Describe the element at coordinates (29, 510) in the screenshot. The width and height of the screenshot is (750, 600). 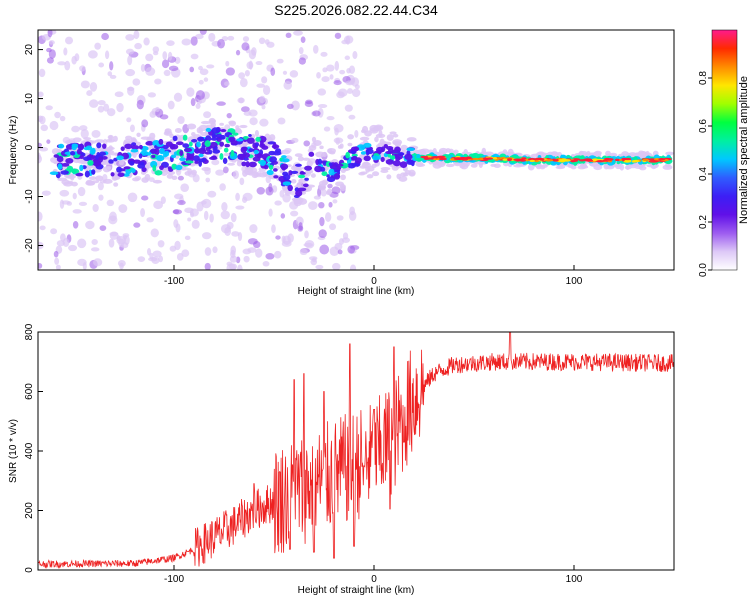
I see `snr-ytick-label: 200` at that location.